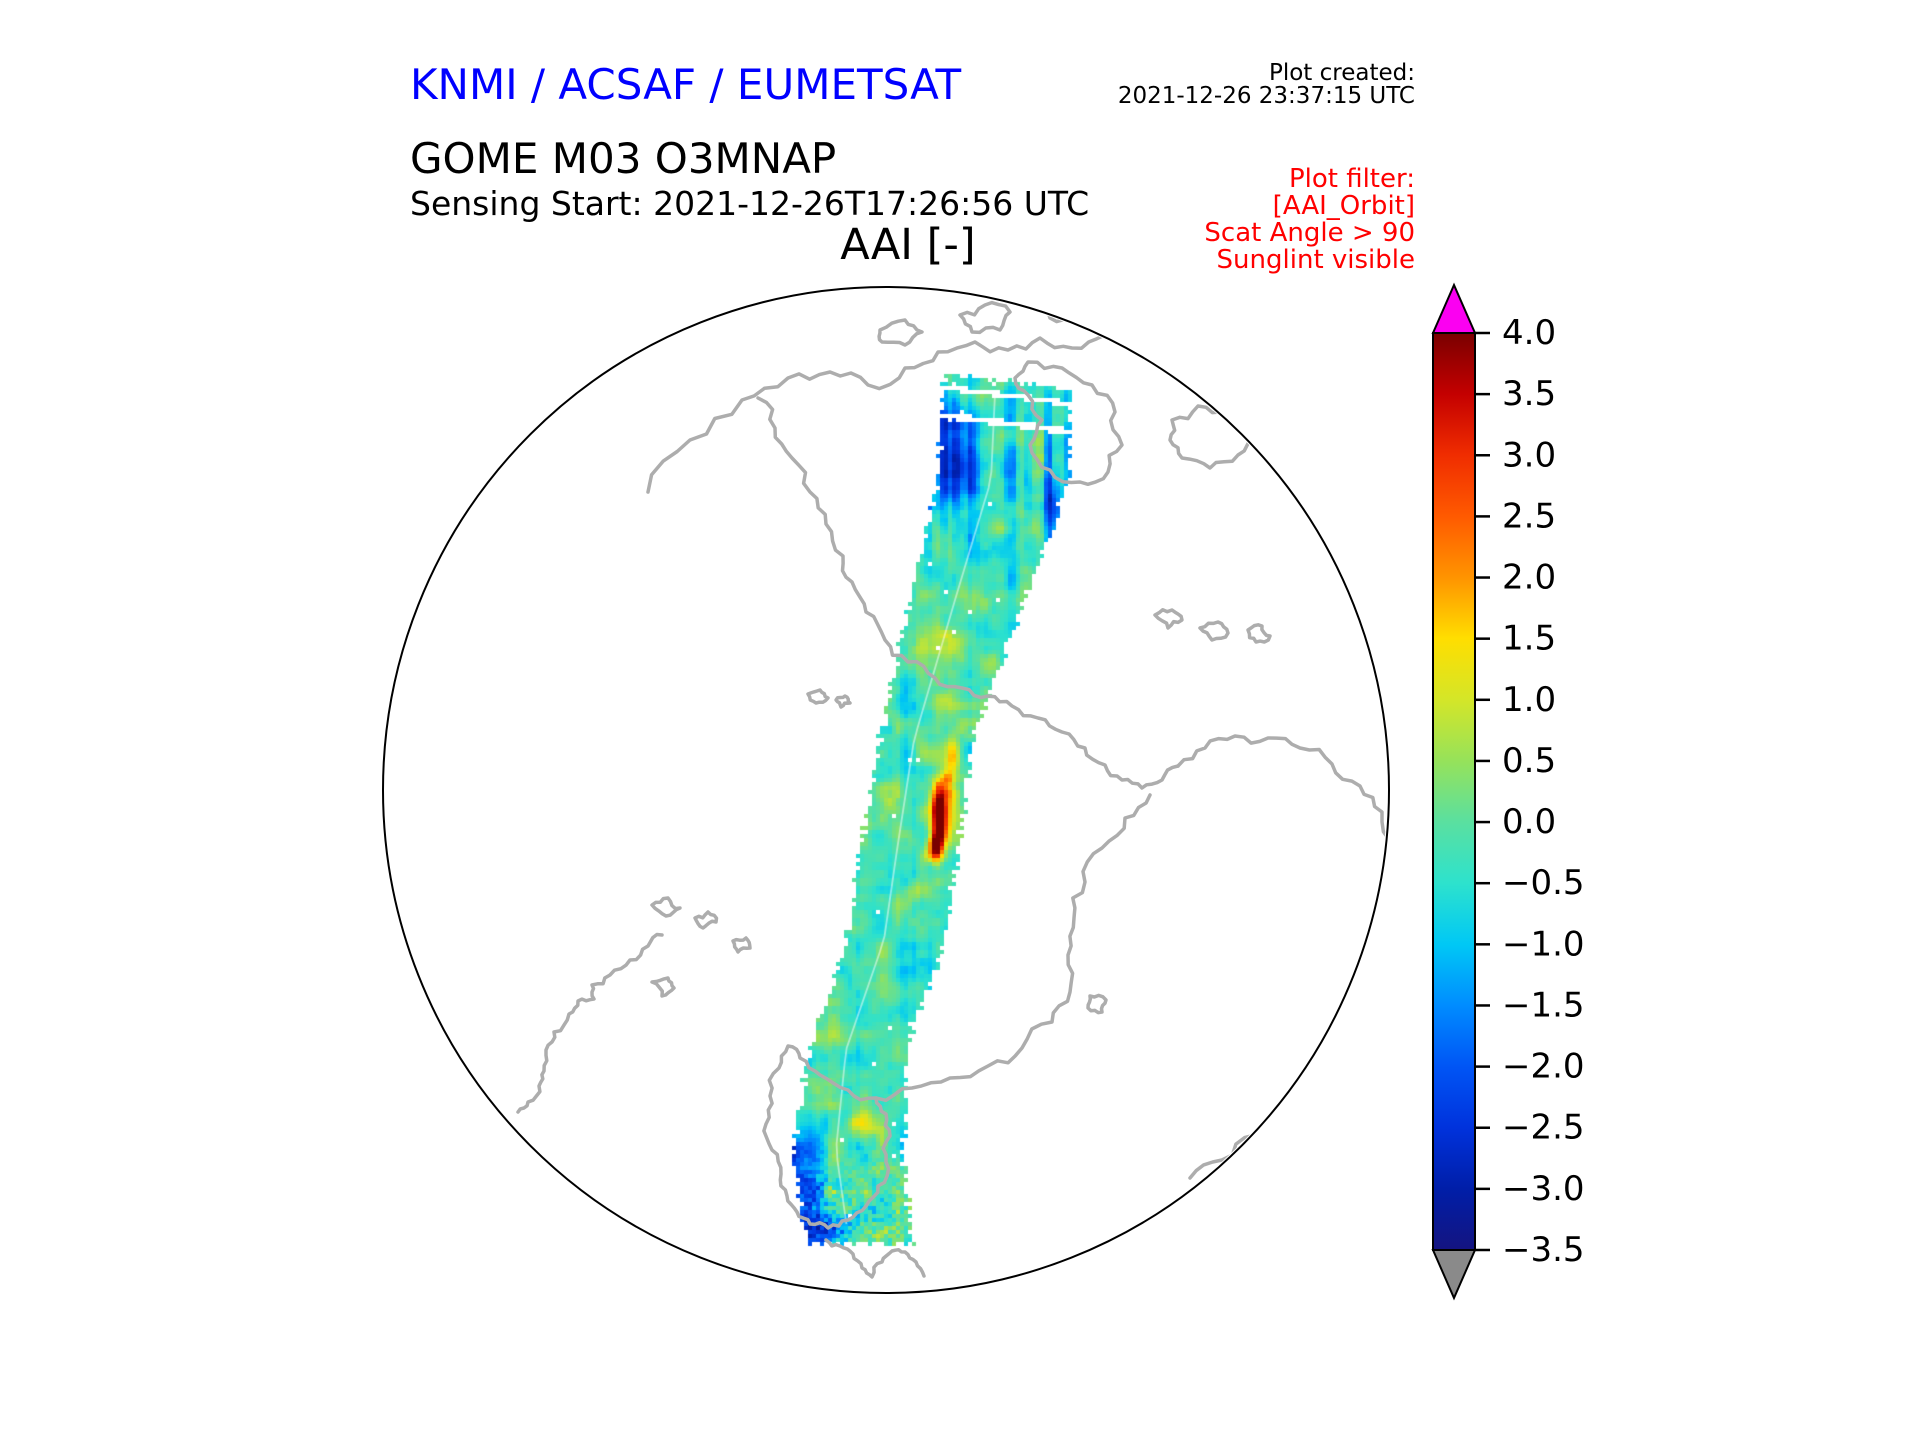 This screenshot has width=1920, height=1440. What do you see at coordinates (1341, 73) in the screenshot?
I see `plot-created-label: Plot created:` at bounding box center [1341, 73].